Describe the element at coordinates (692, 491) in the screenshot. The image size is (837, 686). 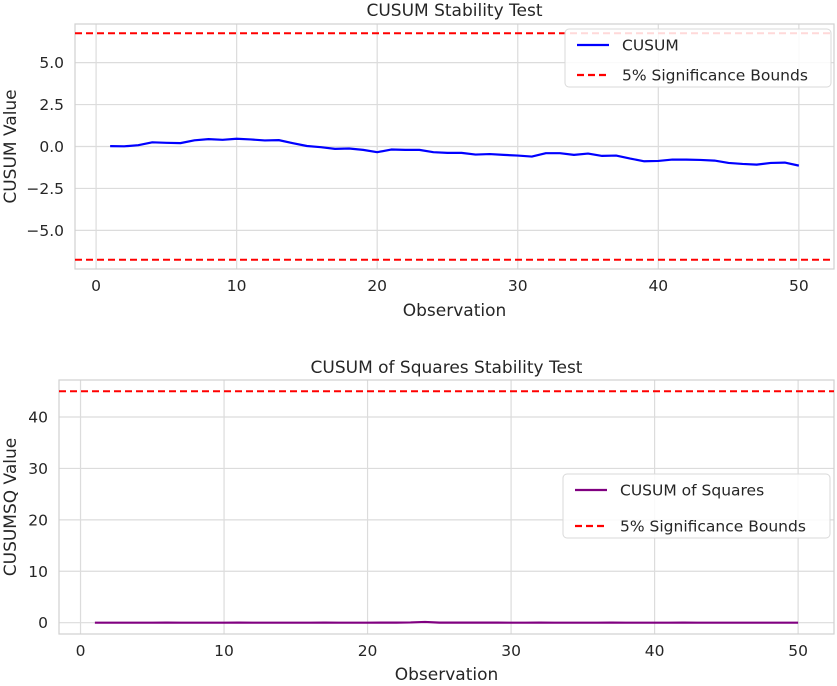
I see `legend-label: CUSUM of Squares` at that location.